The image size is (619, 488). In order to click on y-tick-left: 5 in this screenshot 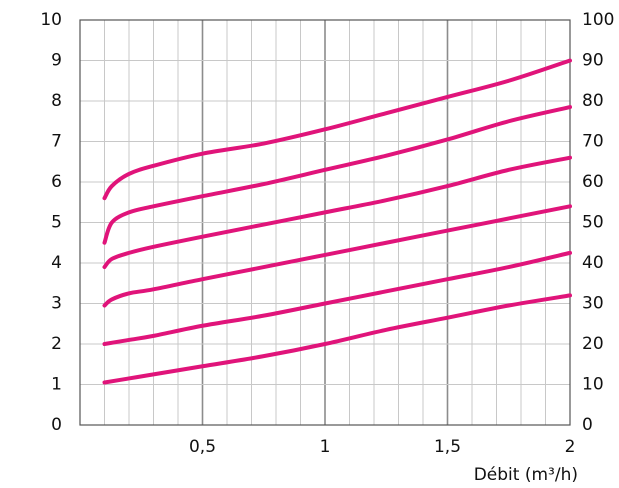, I will do `click(56, 223)`.